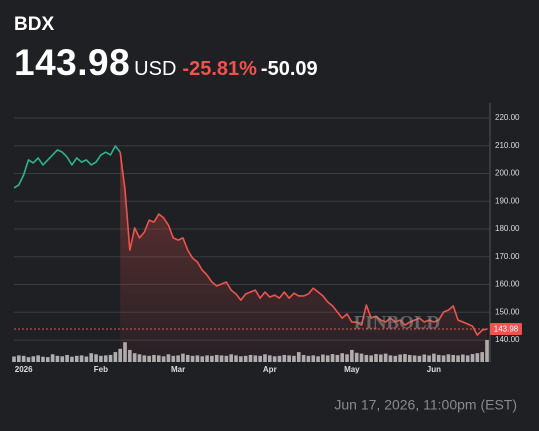 The image size is (539, 431). What do you see at coordinates (507, 117) in the screenshot?
I see `y-tick-label: 220.00` at bounding box center [507, 117].